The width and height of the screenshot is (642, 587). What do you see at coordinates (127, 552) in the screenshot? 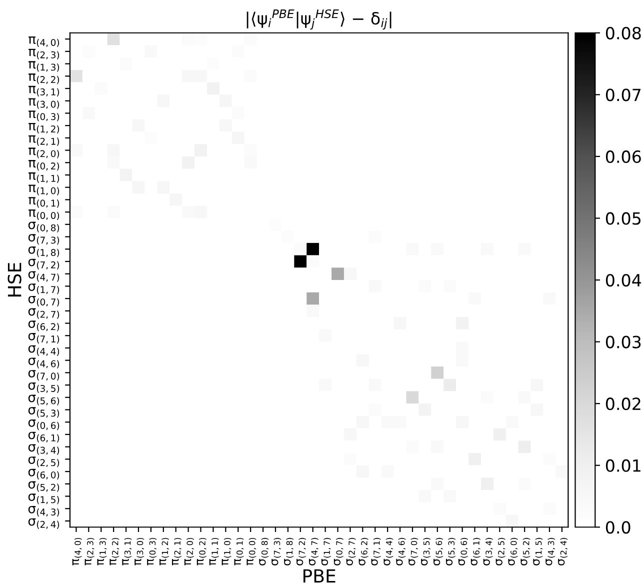
I see `x-tick-label: π$_{(3,1)}$` at bounding box center [127, 552].